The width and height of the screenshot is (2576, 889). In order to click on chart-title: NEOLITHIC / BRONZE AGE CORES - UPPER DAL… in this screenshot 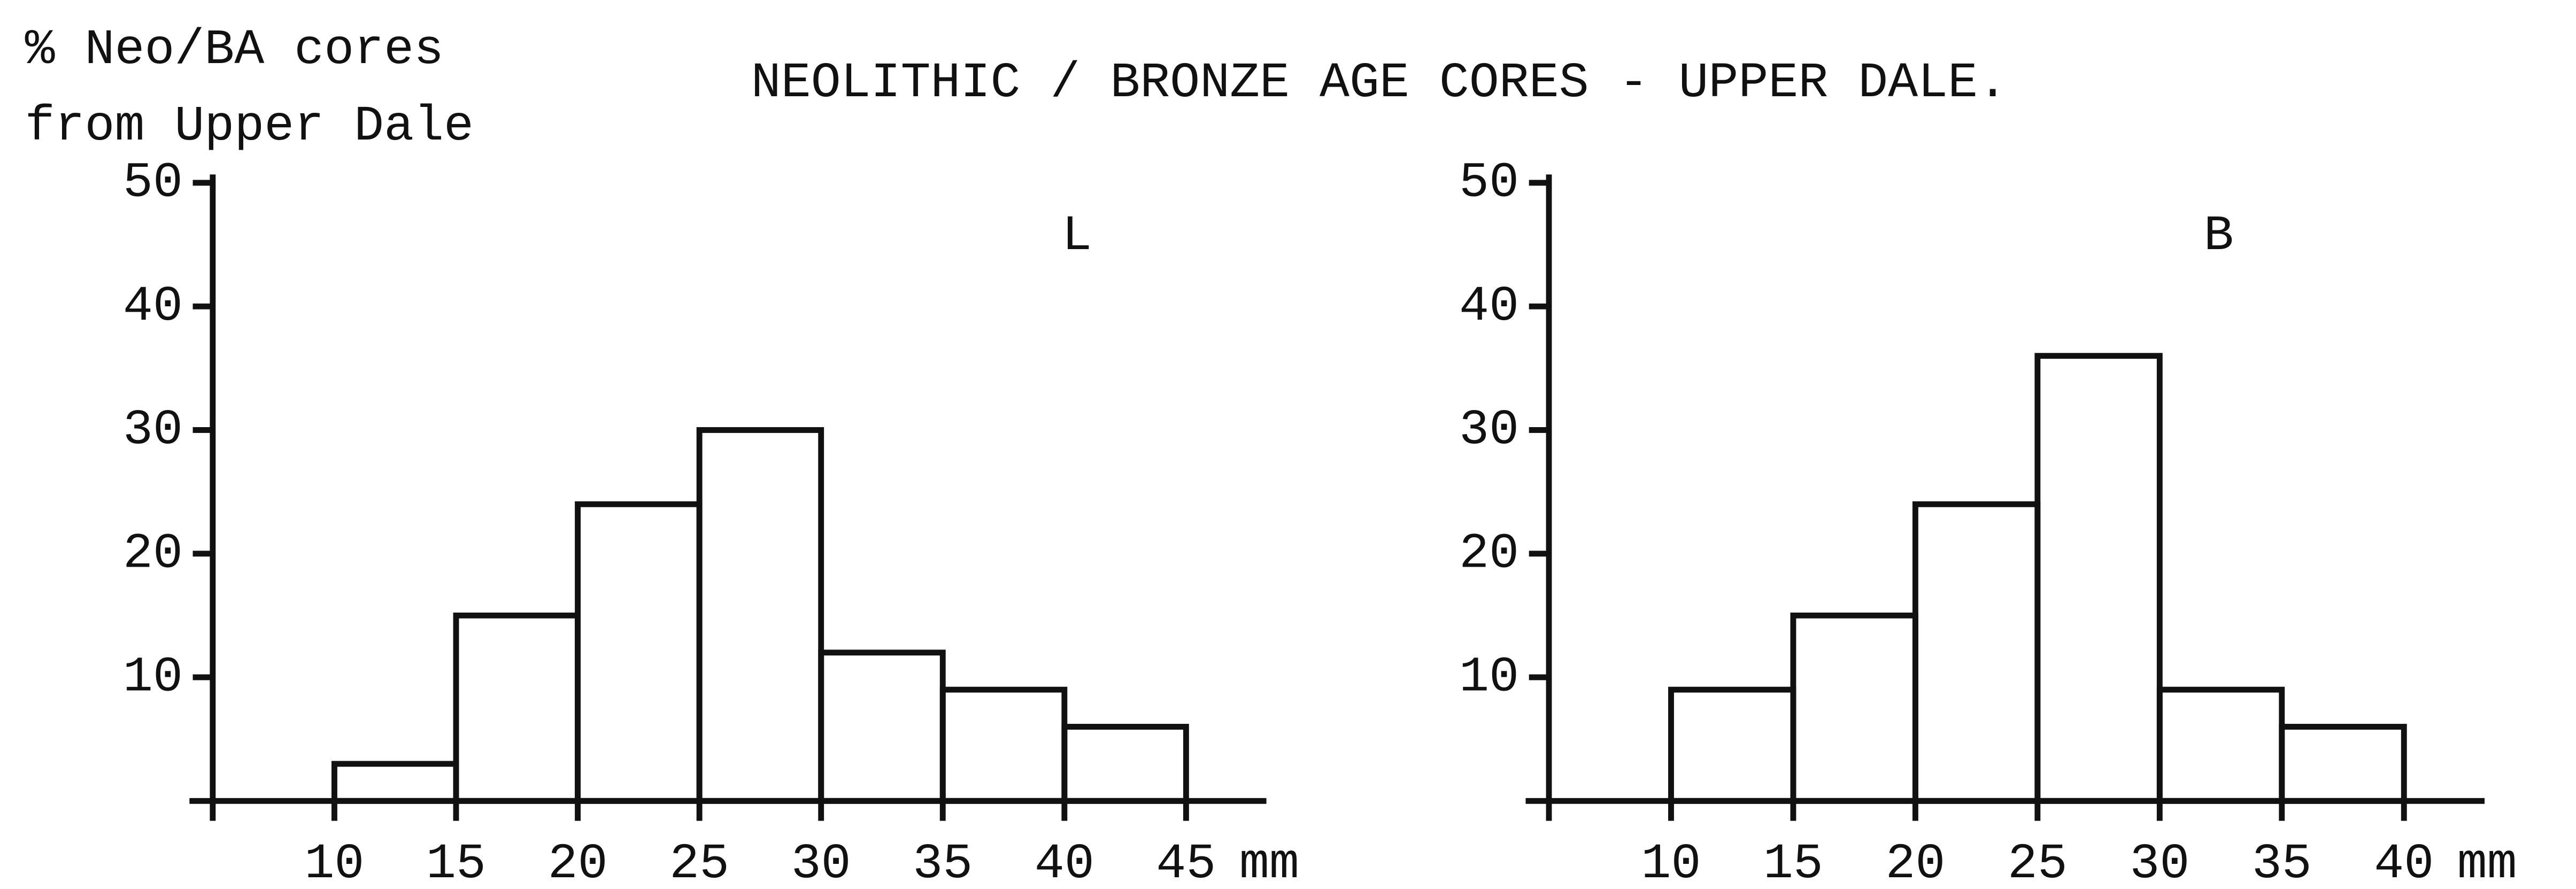, I will do `click(1379, 84)`.